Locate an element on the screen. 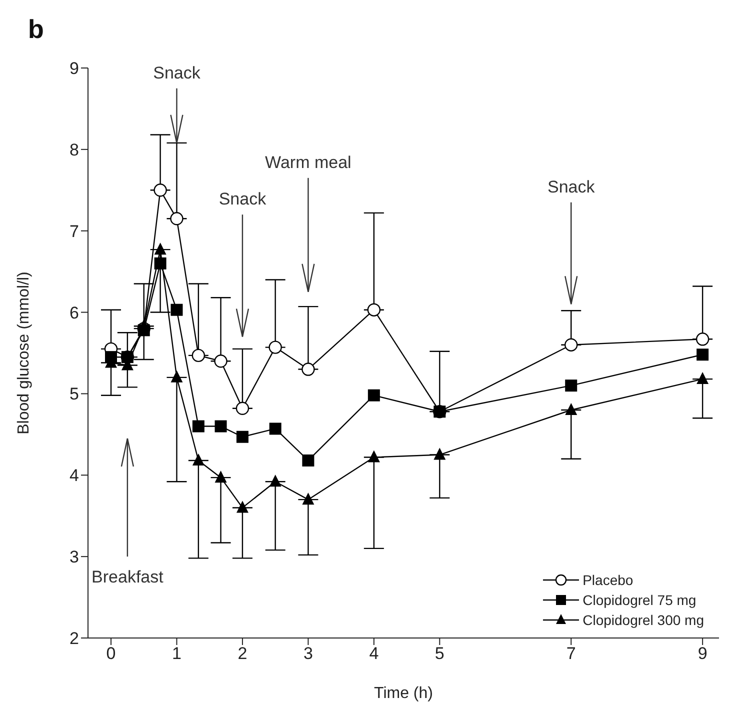 The image size is (737, 716). legend-label: Clopidogrel 75 mg is located at coordinates (639, 600).